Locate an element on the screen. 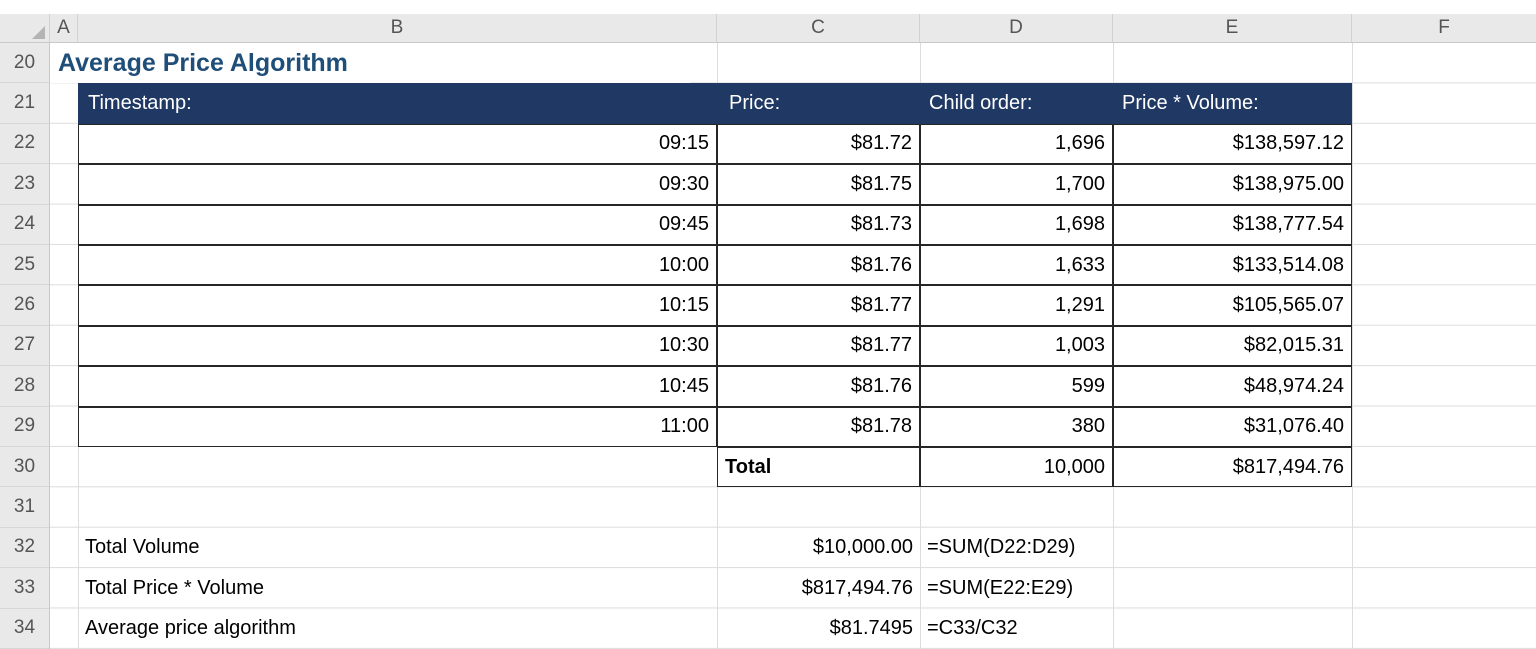  total-price-volume-cell: $817,494.76 is located at coordinates (1232, 467).